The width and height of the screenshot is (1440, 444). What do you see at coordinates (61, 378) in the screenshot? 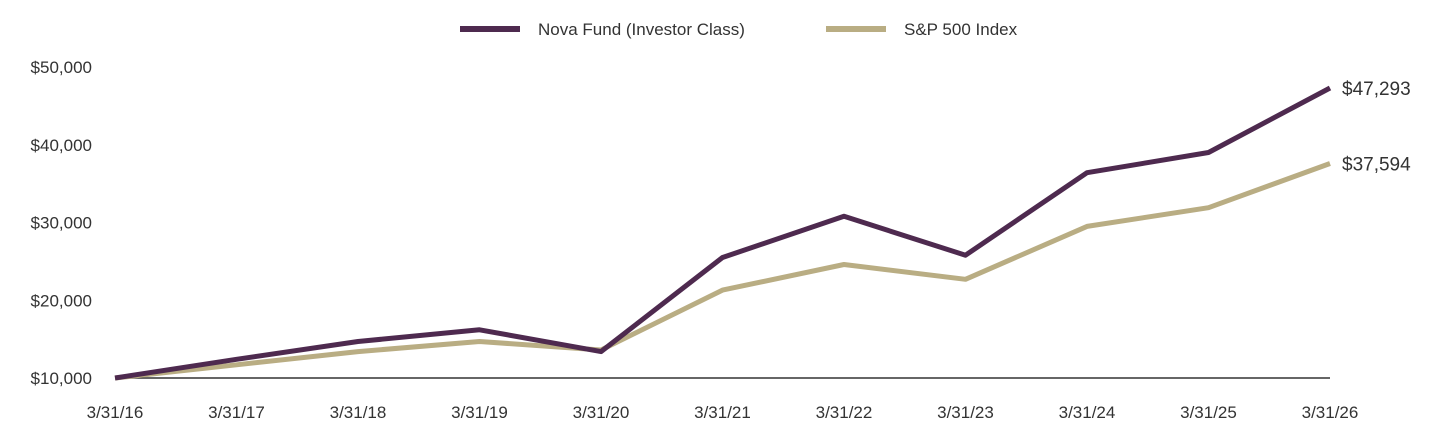
I see `y-tick-label: $10,000` at bounding box center [61, 378].